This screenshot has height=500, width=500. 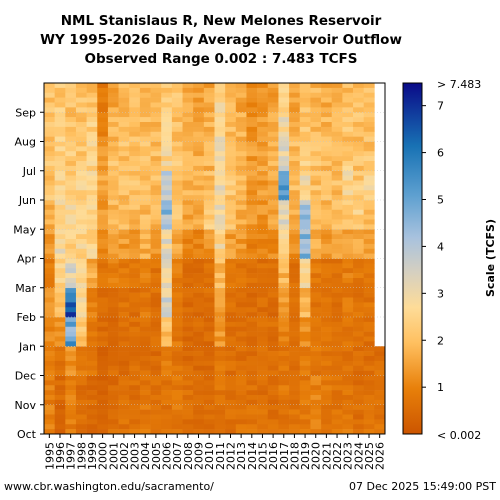 I want to click on y-tick-label: Nov, so click(x=26, y=405).